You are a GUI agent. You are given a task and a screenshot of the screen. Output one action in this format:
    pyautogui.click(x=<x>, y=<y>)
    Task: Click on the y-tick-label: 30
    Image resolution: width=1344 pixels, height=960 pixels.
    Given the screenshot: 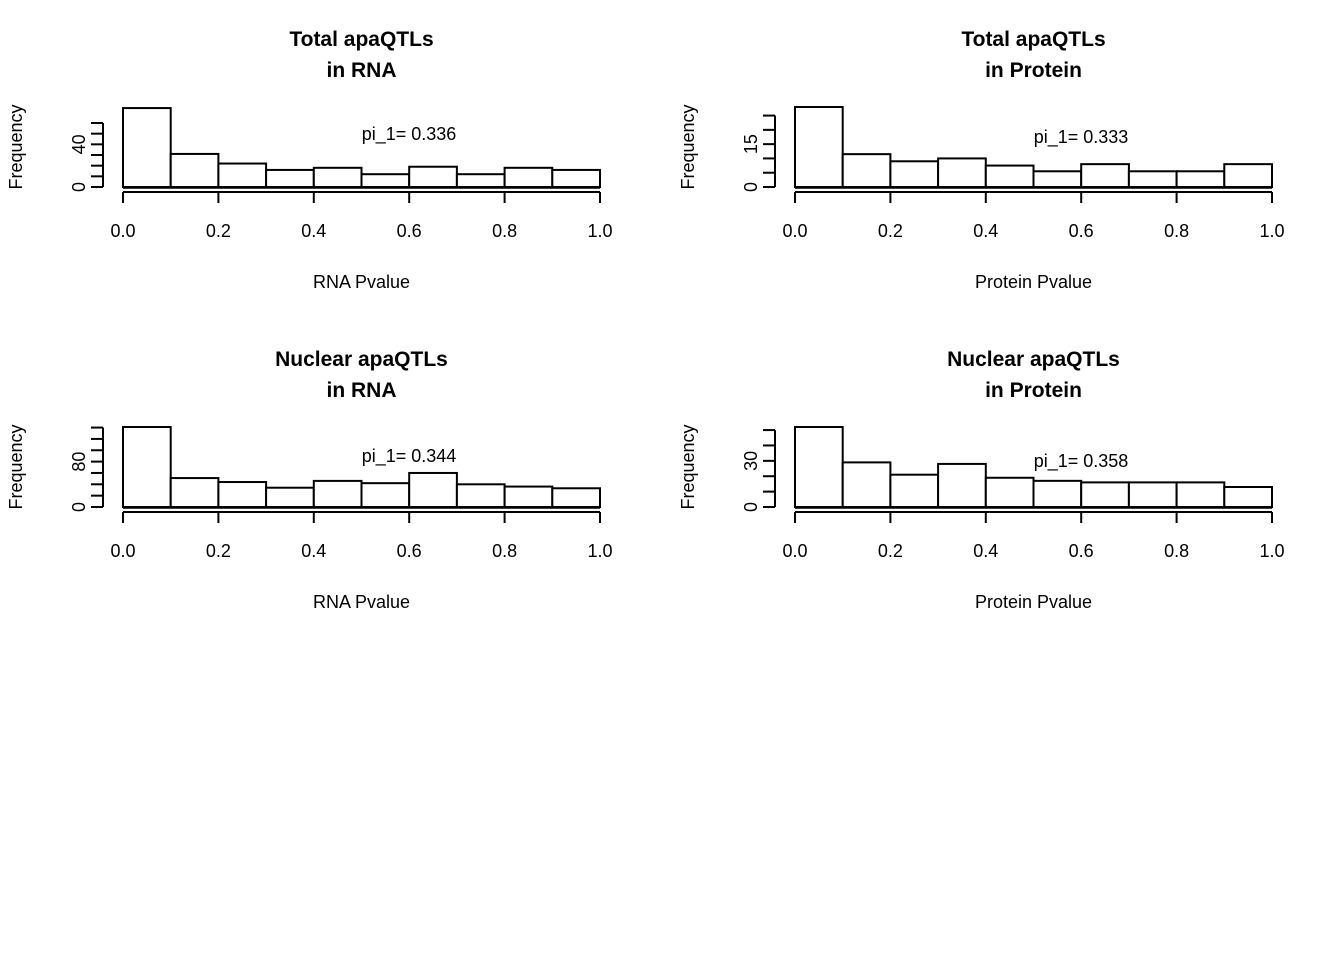 What is the action you would take?
    pyautogui.click(x=751, y=461)
    